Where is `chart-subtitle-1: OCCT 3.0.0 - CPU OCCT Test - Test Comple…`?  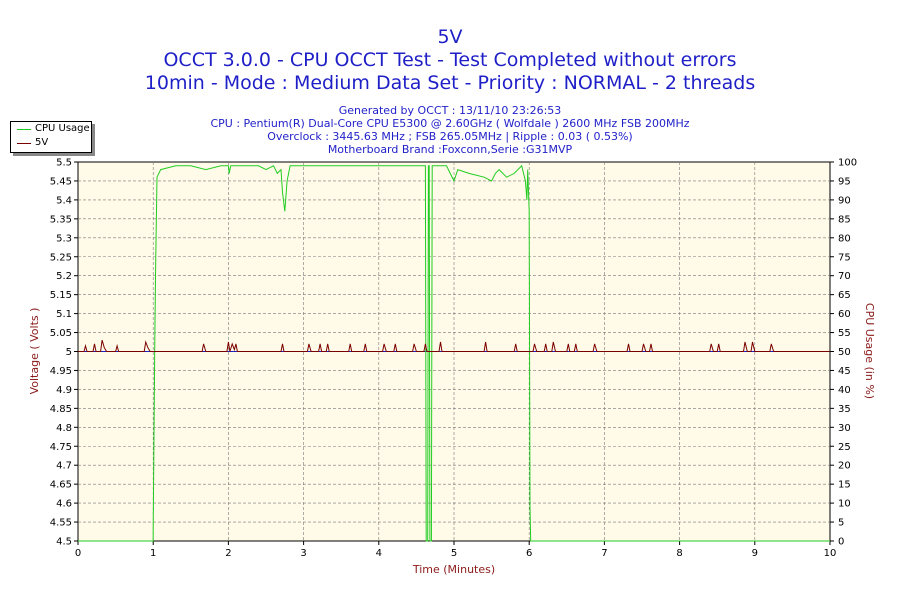 chart-subtitle-1: OCCT 3.0.0 - CPU OCCT Test - Test Comple… is located at coordinates (450, 60).